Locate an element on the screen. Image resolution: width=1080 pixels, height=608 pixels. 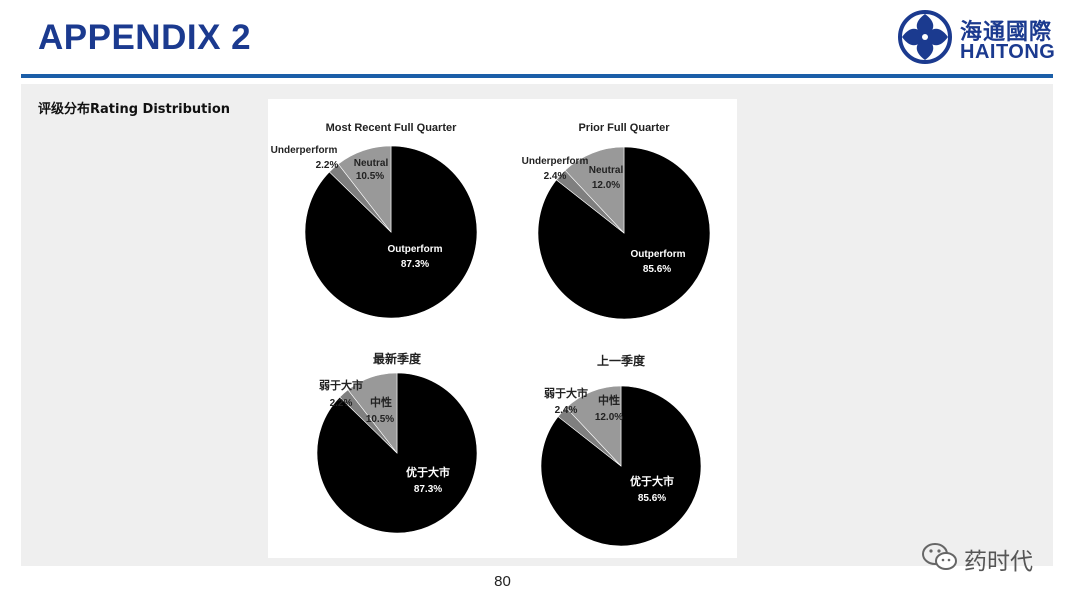
pie-title: Prior Full Quarter is located at coordinates (624, 128).